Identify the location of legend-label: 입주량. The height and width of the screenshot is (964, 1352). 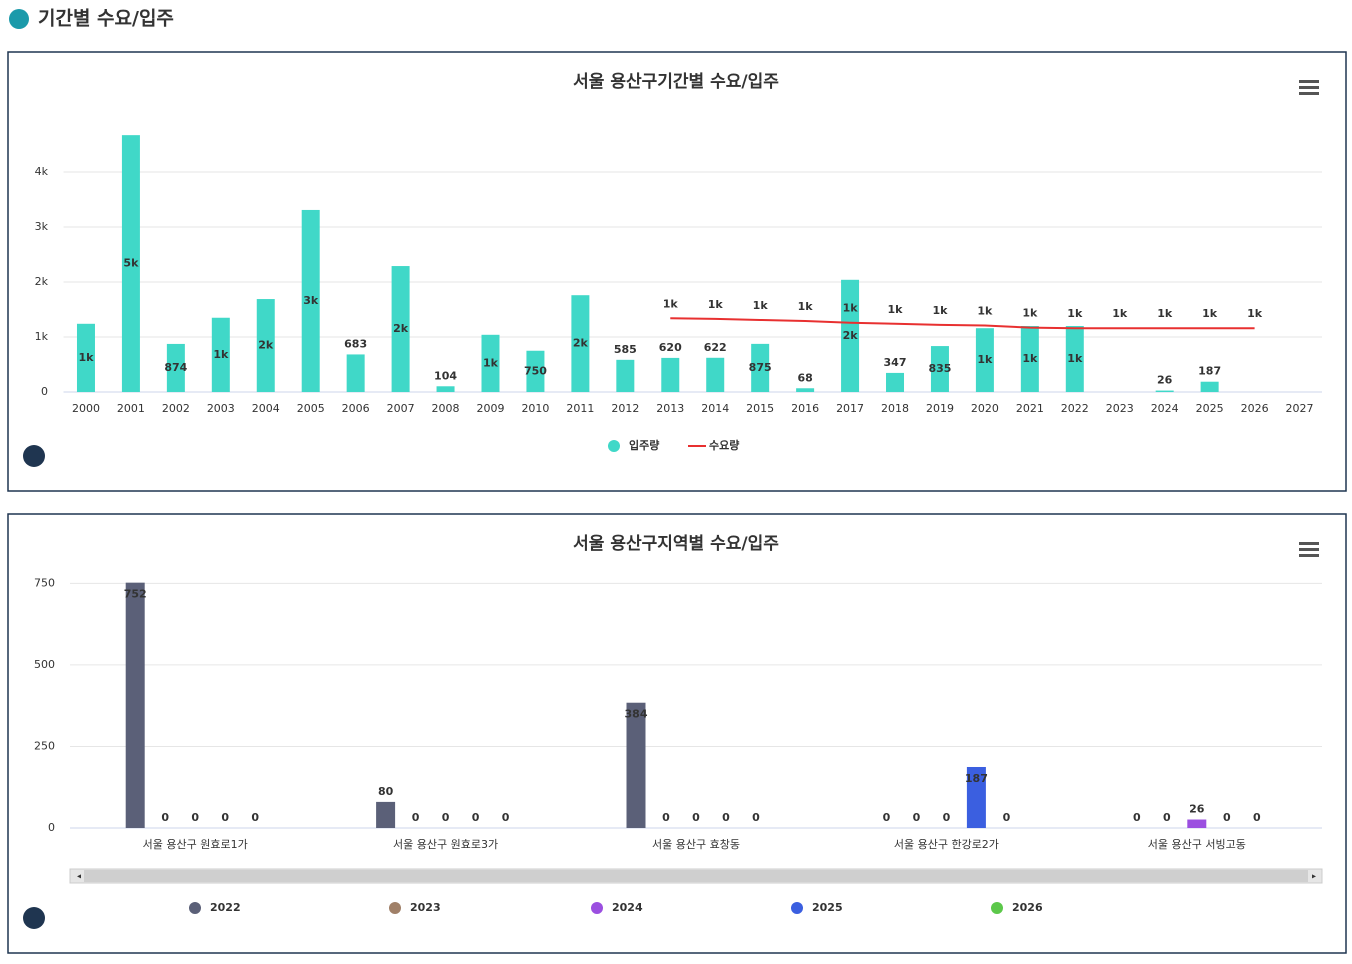
(644, 445).